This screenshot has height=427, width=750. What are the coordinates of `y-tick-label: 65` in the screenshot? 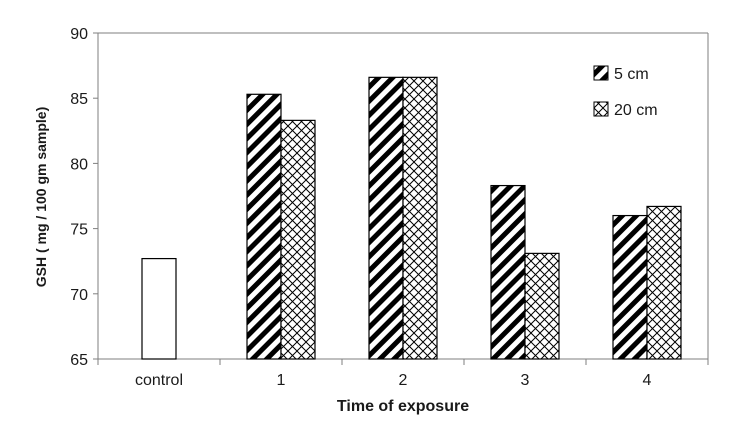 It's located at (79, 360).